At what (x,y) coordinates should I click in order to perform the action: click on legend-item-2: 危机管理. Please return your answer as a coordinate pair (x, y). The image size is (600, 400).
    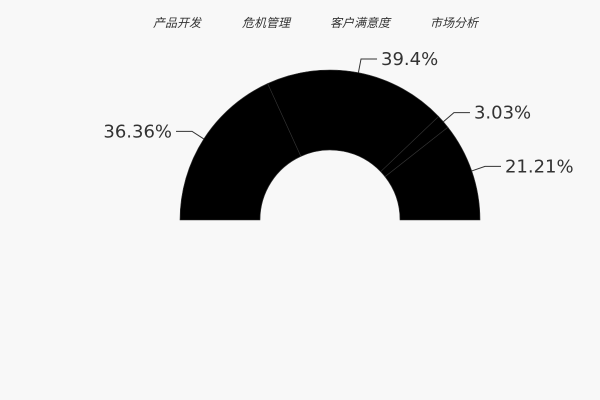
    Looking at the image, I should click on (267, 23).